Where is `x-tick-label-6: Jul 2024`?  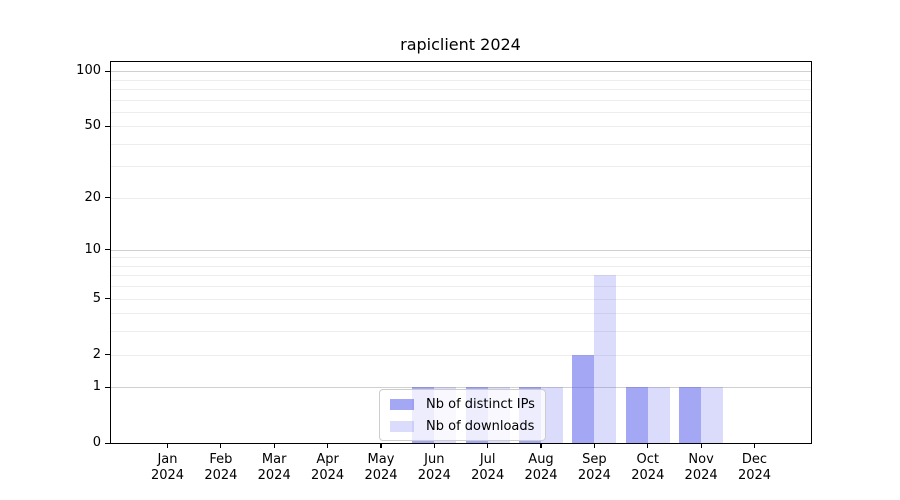
x-tick-label-6: Jul 2024 is located at coordinates (488, 468).